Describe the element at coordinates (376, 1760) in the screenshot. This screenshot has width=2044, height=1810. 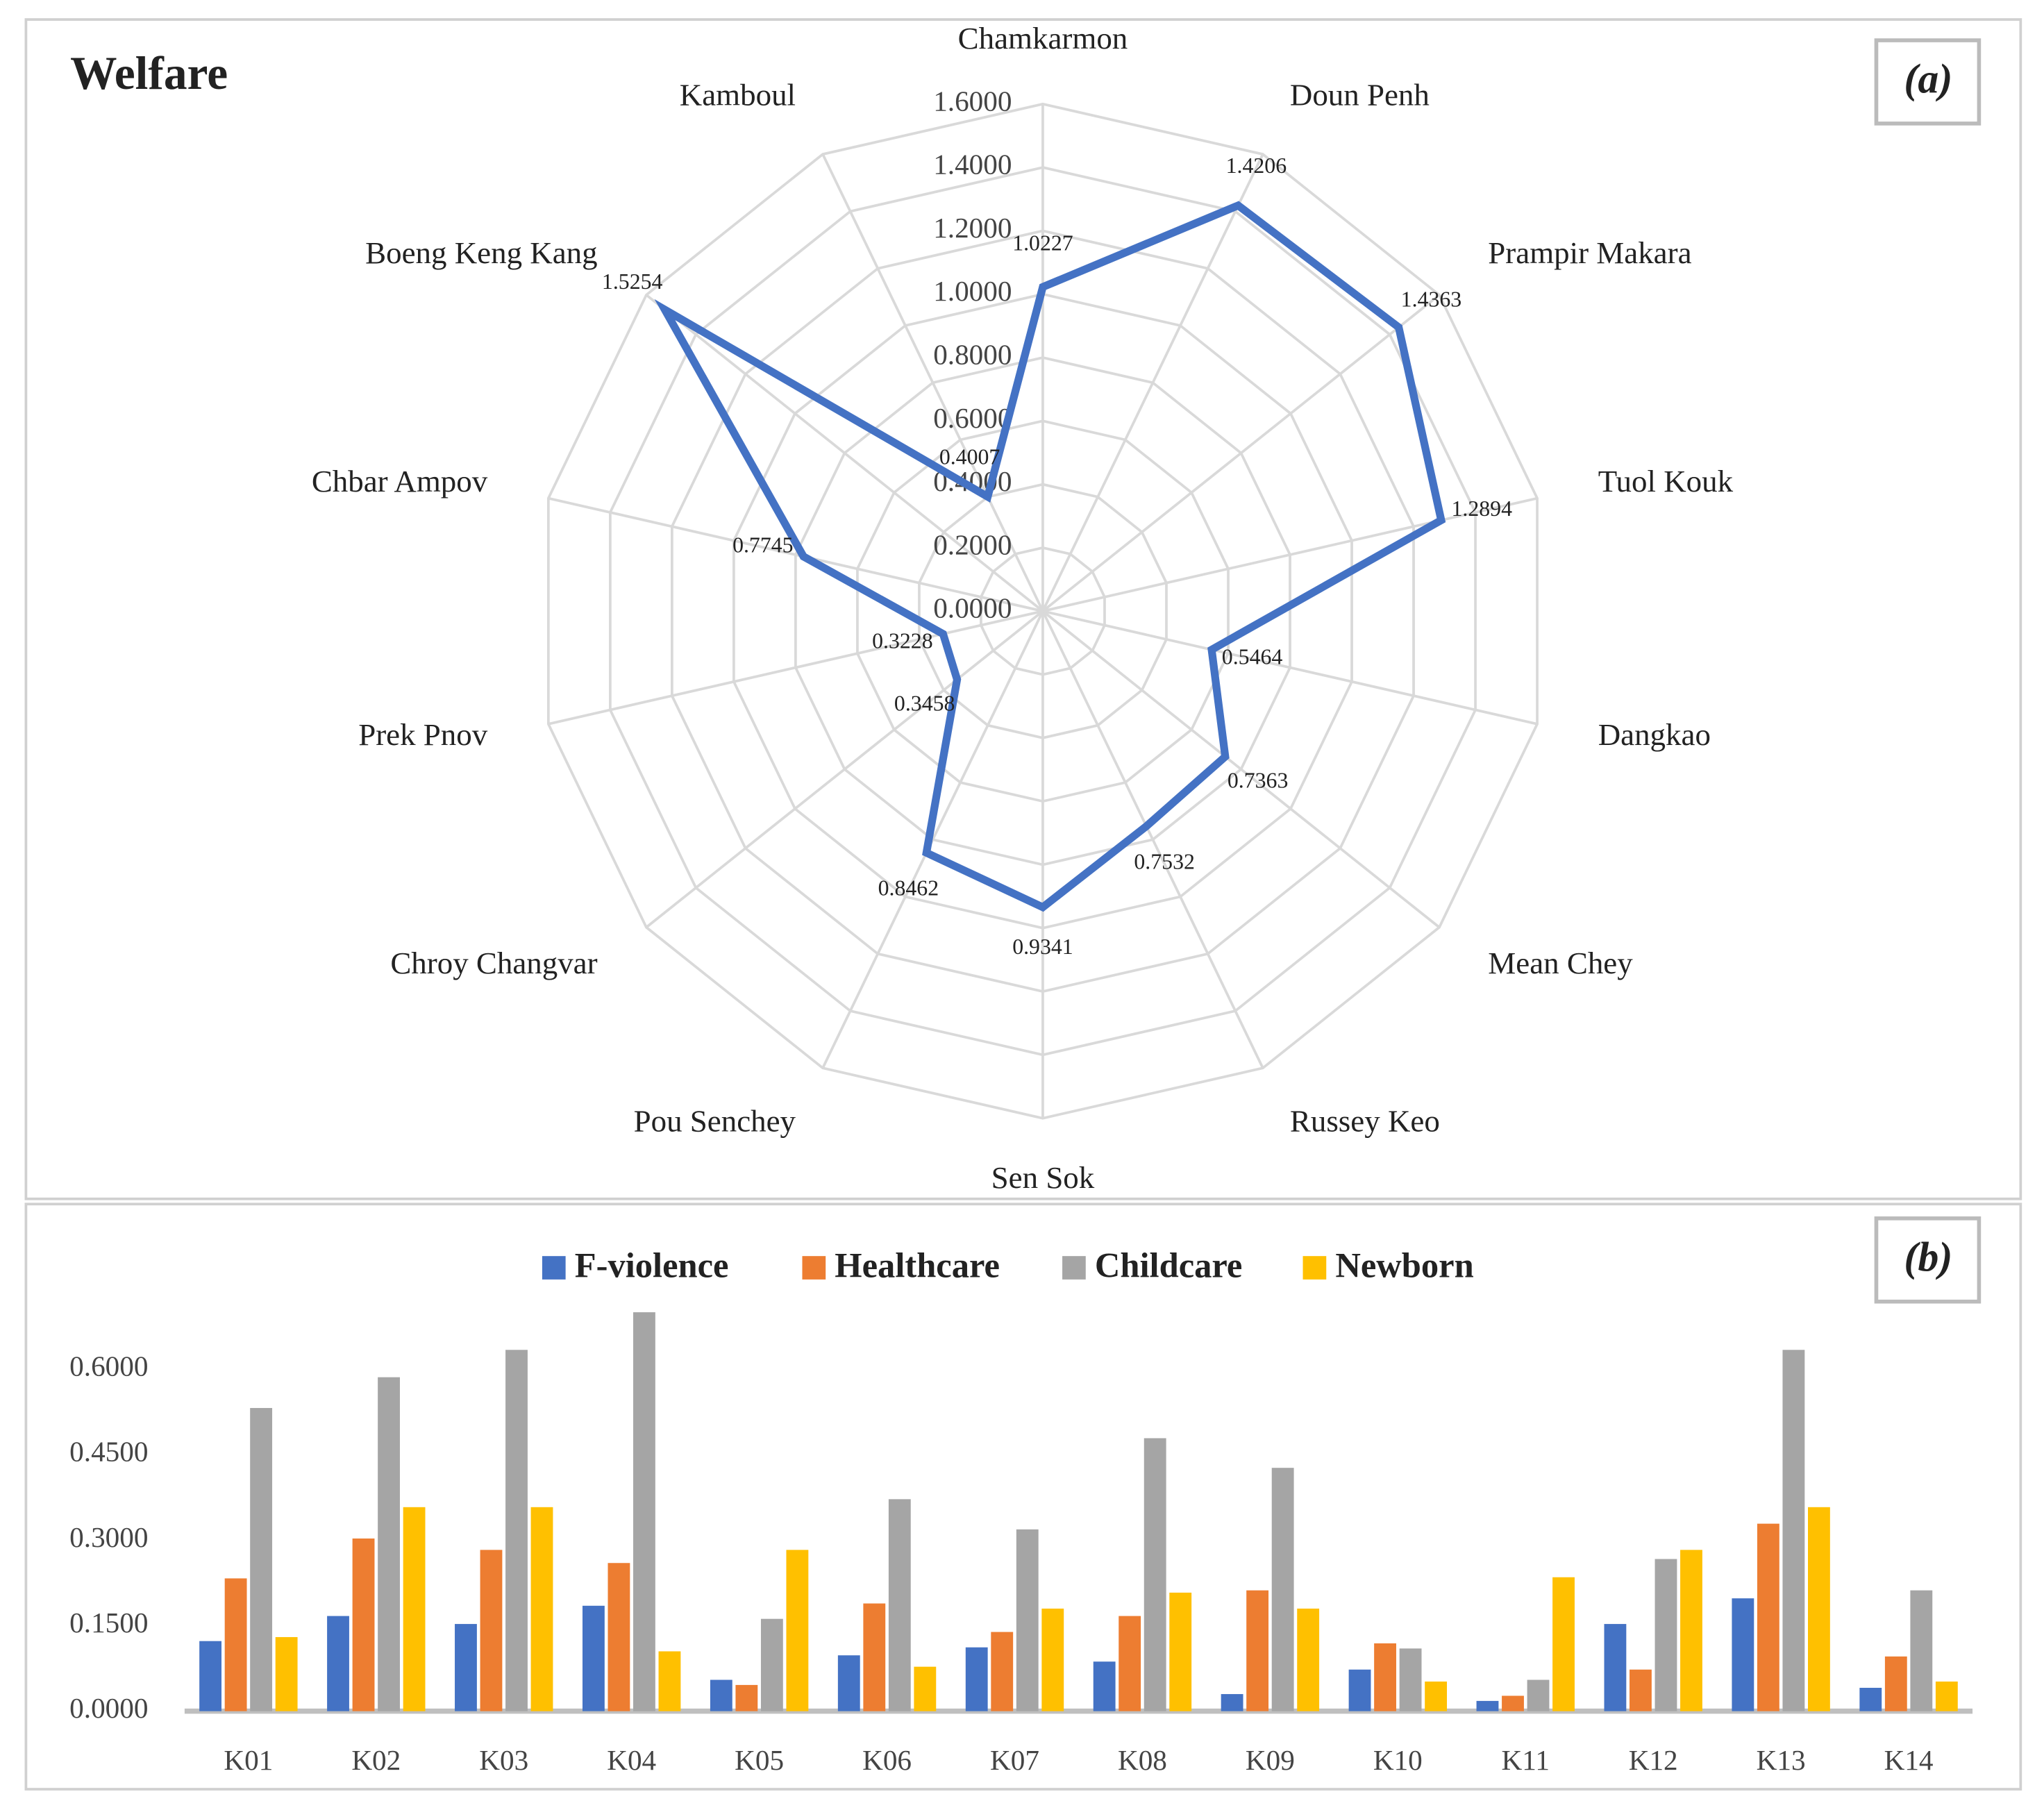
I see `x-tick-label: K02` at that location.